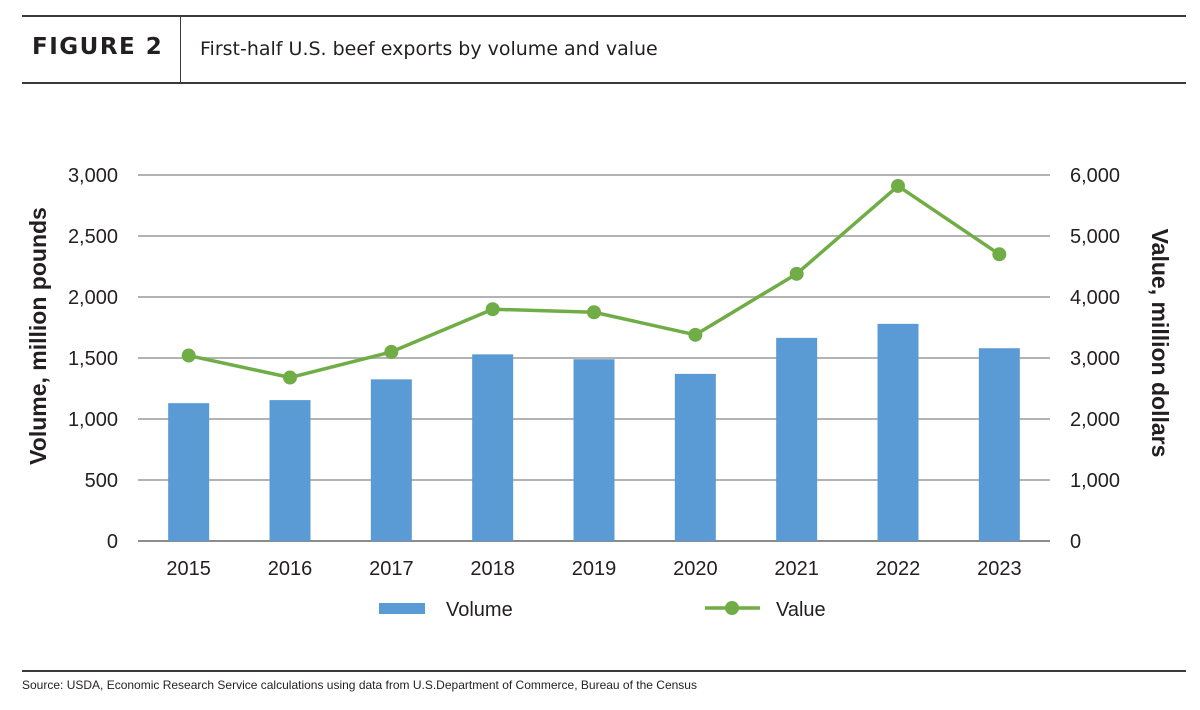 The height and width of the screenshot is (710, 1200). What do you see at coordinates (479, 610) in the screenshot?
I see `legend-volume-label: Volume` at bounding box center [479, 610].